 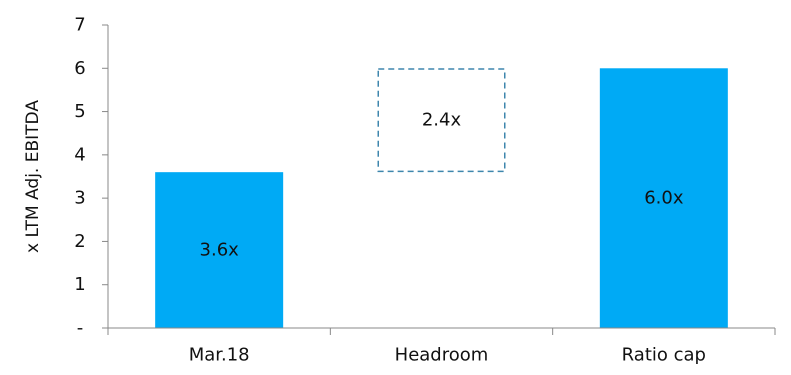 What do you see at coordinates (219, 355) in the screenshot?
I see `x-category-label: Mar.18` at bounding box center [219, 355].